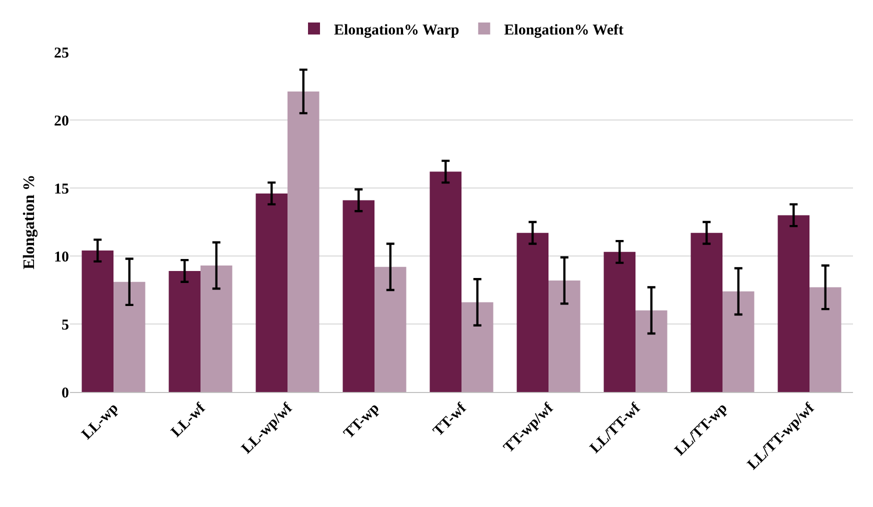  I want to click on y-tick-label: 15, so click(61, 189).